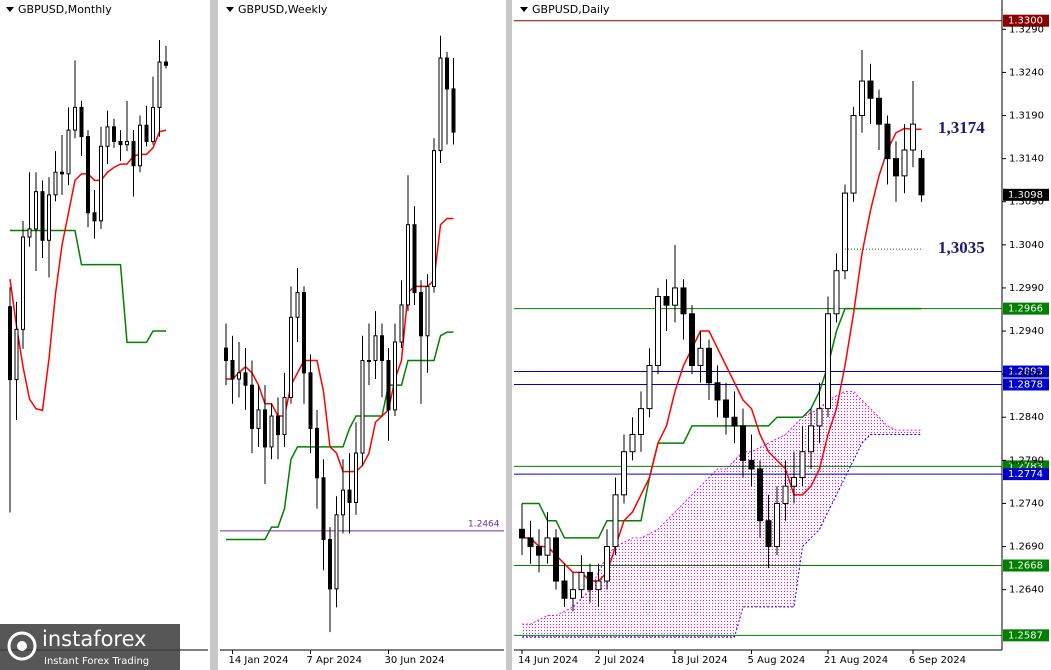 This screenshot has height=670, width=1051. Describe the element at coordinates (1026, 72) in the screenshot. I see `y-tick-label: 1.3240` at that location.